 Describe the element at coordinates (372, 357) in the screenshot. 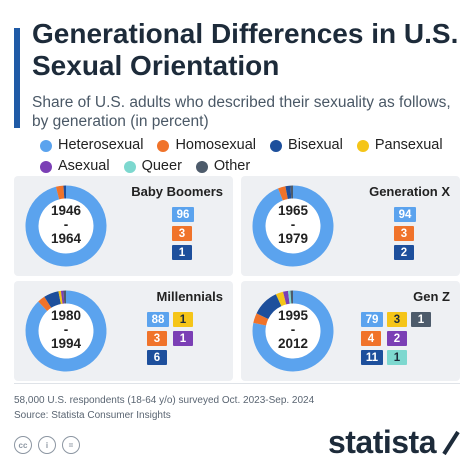

I see `value-tile-bisexual: 11` at that location.